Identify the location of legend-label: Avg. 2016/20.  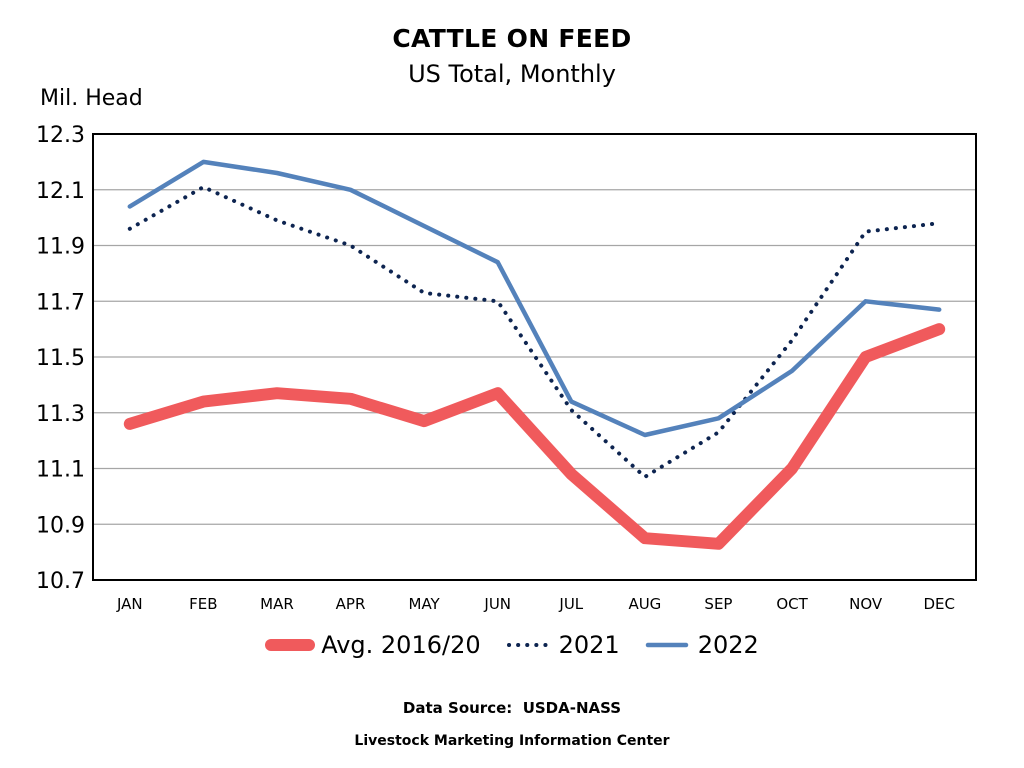
(401, 645).